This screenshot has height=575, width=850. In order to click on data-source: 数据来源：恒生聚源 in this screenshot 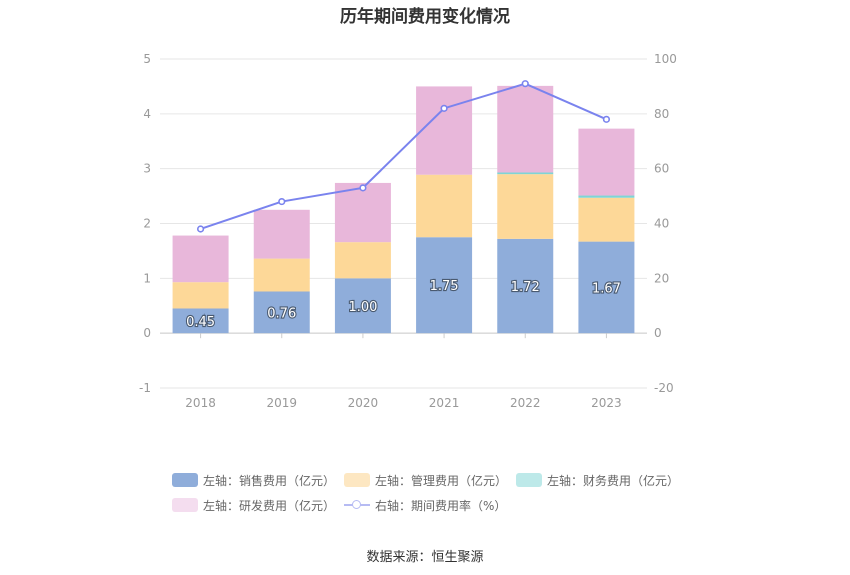, I will do `click(425, 557)`.